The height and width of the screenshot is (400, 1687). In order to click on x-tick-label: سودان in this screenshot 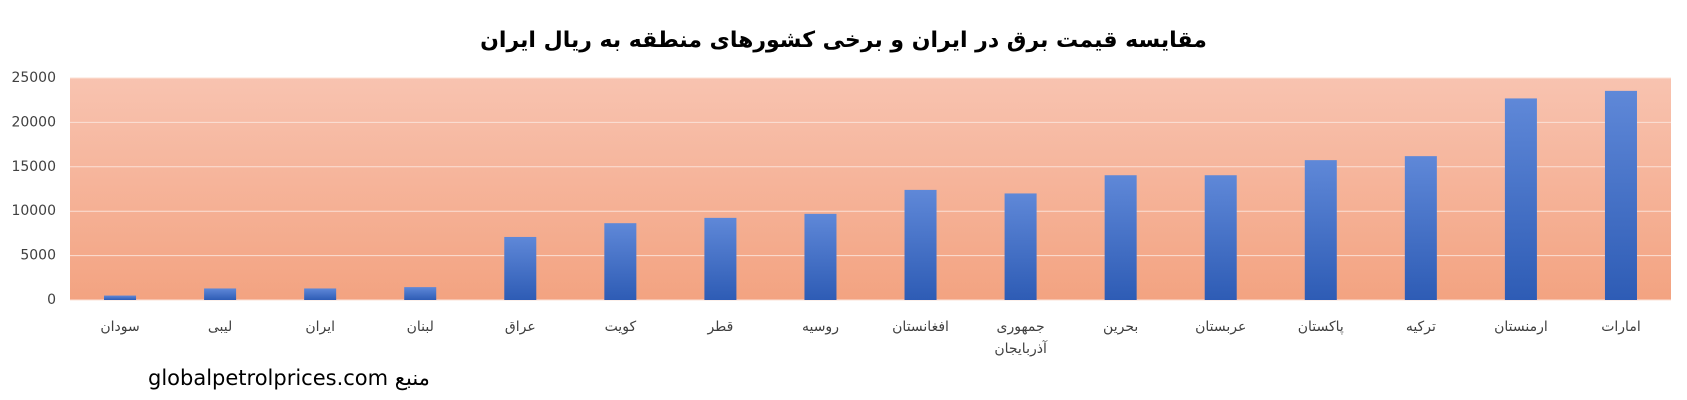, I will do `click(120, 327)`.